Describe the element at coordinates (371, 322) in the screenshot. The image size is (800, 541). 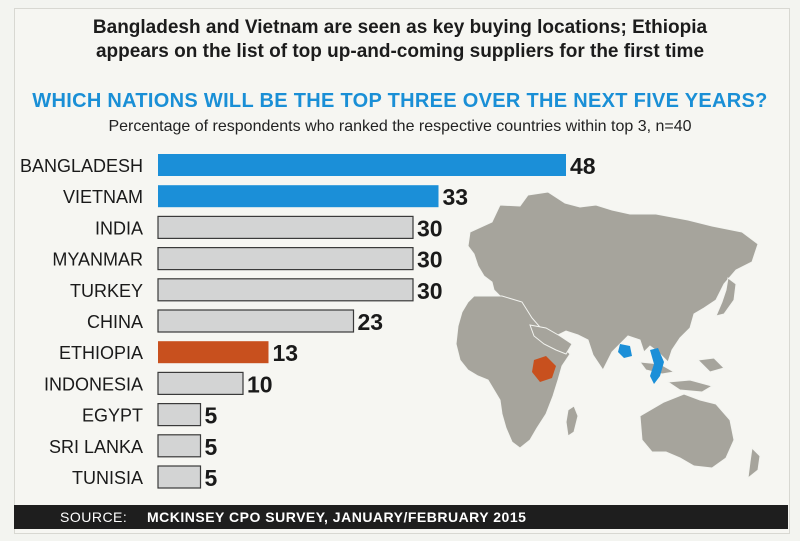
I see `bar-value-label: 23` at that location.